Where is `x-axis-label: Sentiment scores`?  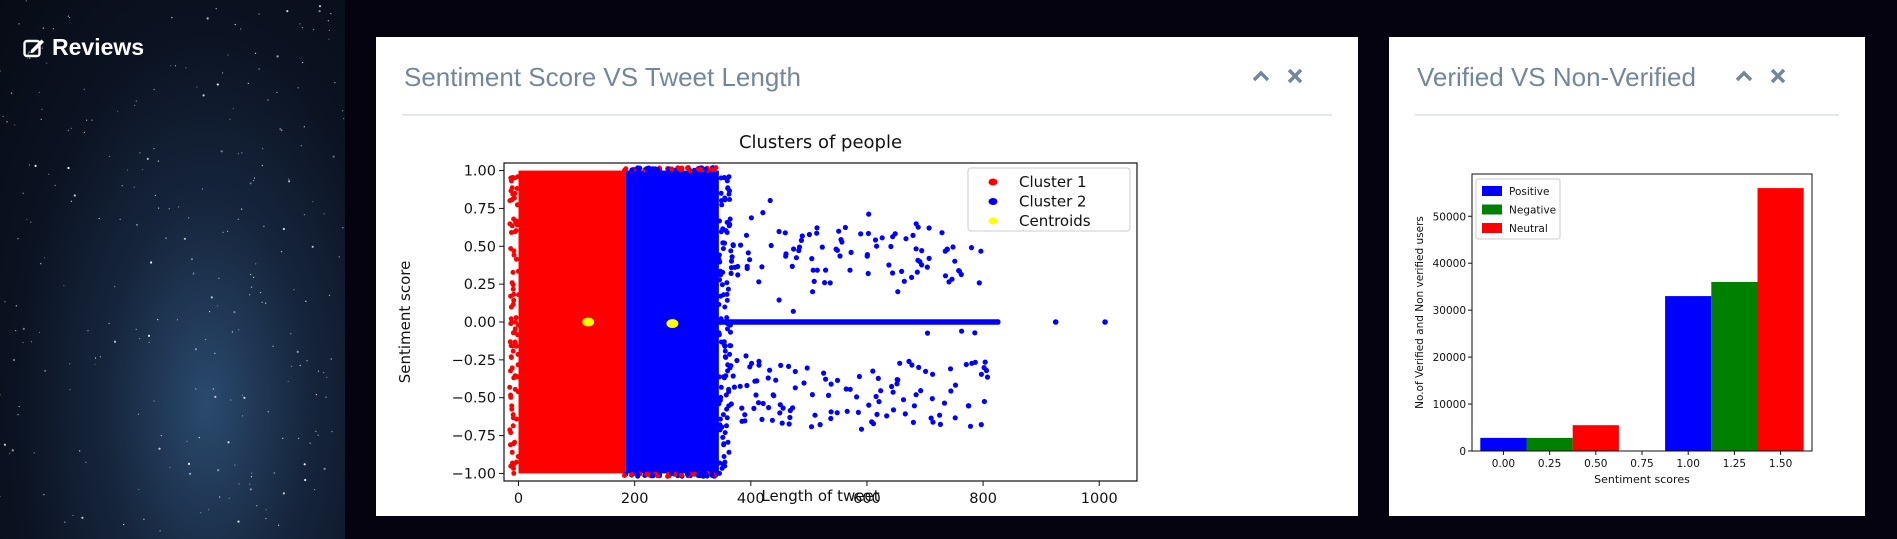
x-axis-label: Sentiment scores is located at coordinates (1642, 479).